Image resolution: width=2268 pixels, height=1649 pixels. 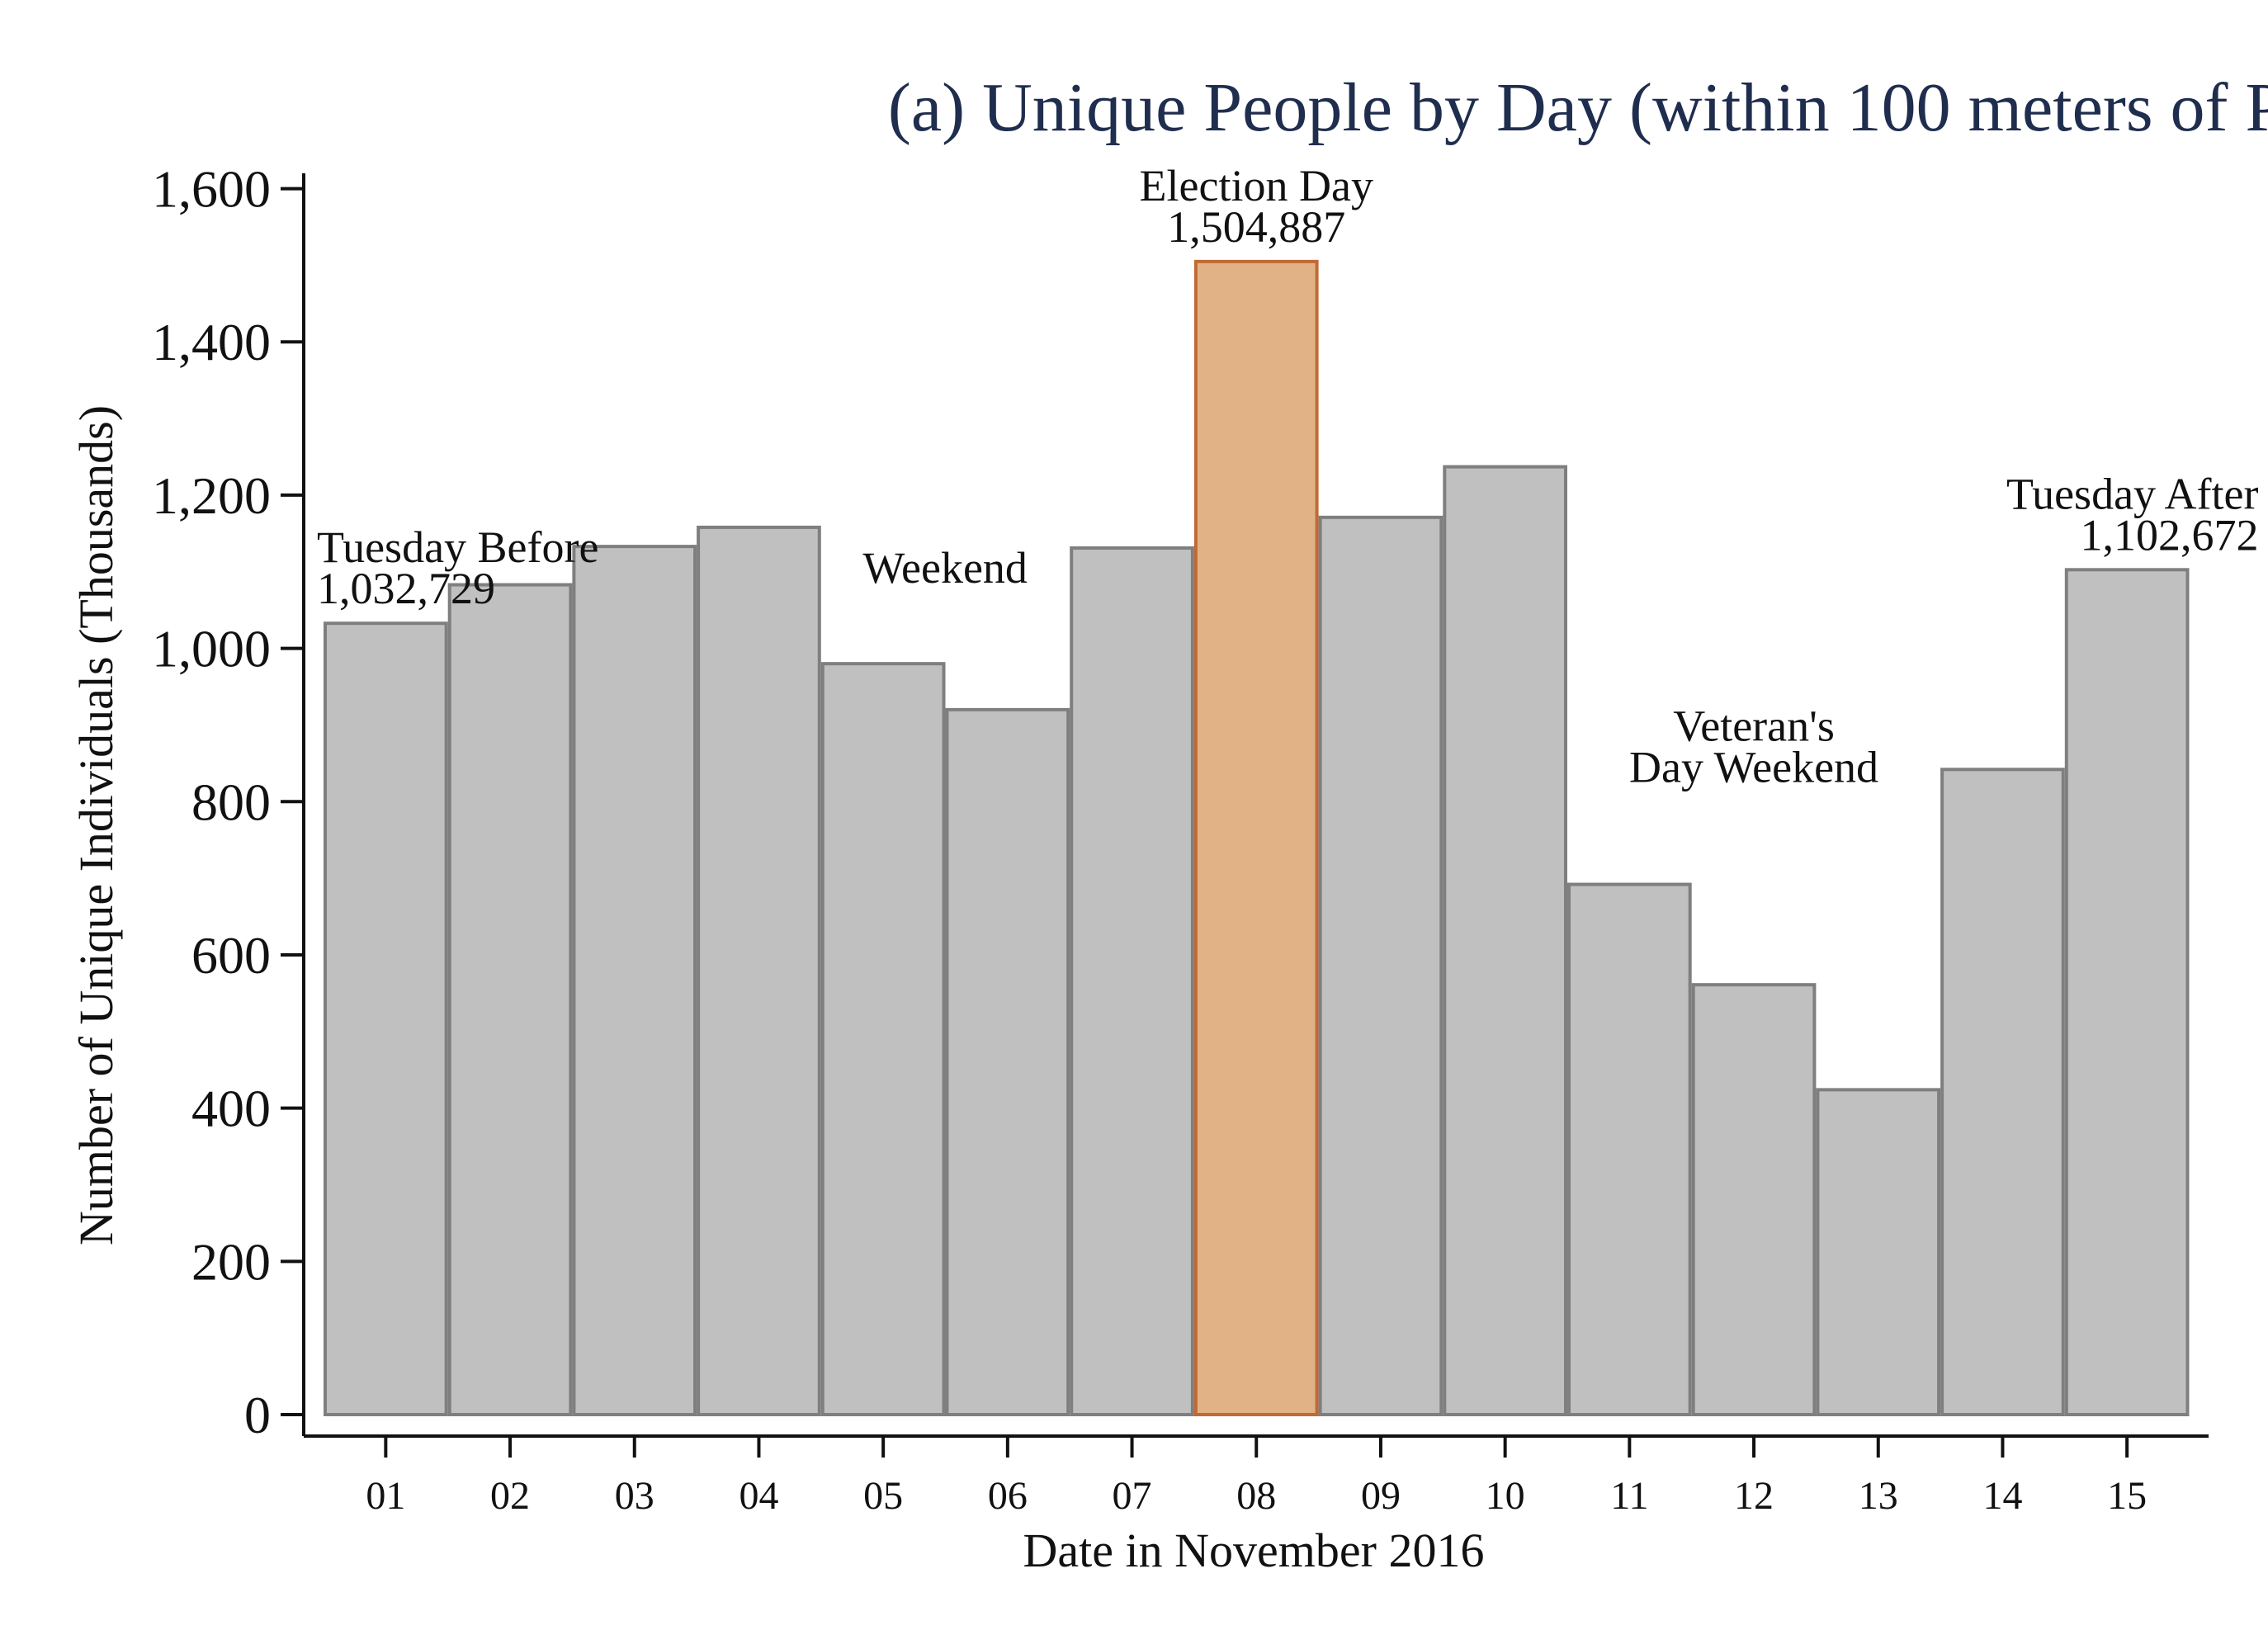 I want to click on x-tick-label: 11, so click(x=1629, y=1496).